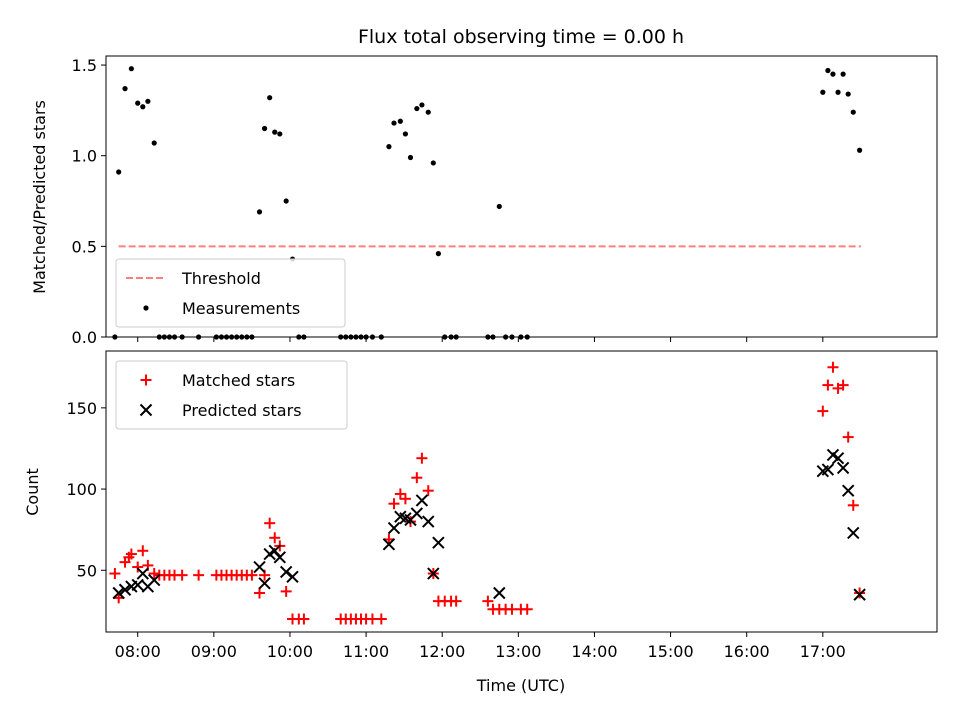  I want to click on legend-box, so click(230, 293).